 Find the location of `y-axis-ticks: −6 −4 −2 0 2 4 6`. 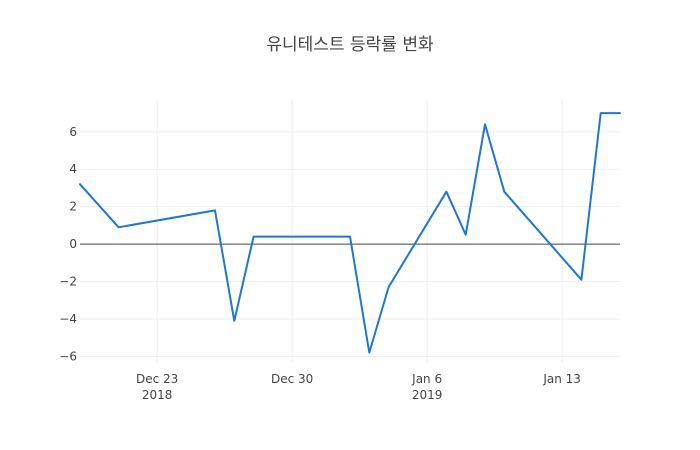

y-axis-ticks: −6 −4 −2 0 2 4 6 is located at coordinates (68, 244).